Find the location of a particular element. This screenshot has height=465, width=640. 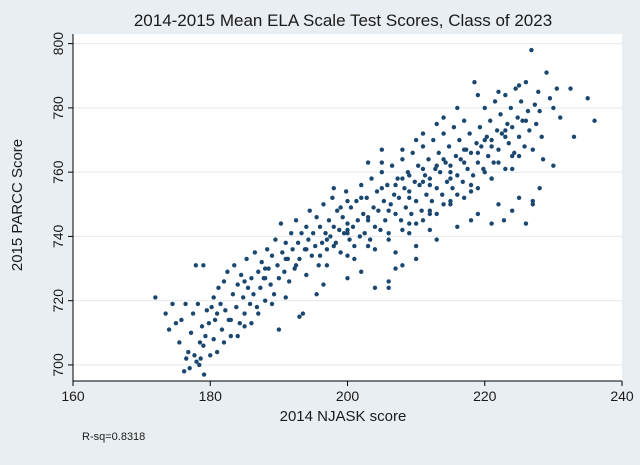

y-tick-label-780: 780 is located at coordinates (58, 108).